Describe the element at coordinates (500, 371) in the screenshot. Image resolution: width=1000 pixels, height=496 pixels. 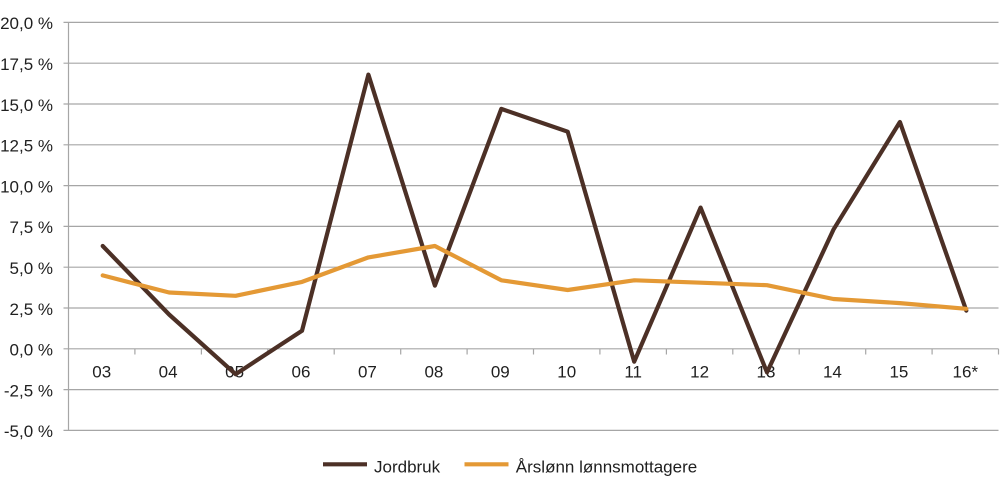
I see `svg-text: 09` at that location.